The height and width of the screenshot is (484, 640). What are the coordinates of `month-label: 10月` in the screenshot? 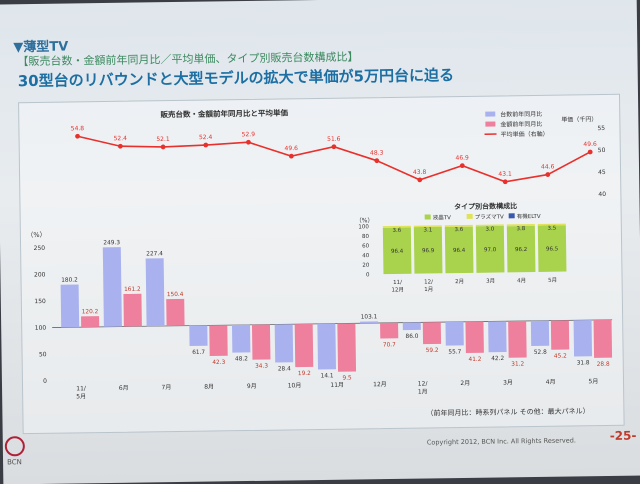 It's located at (295, 385).